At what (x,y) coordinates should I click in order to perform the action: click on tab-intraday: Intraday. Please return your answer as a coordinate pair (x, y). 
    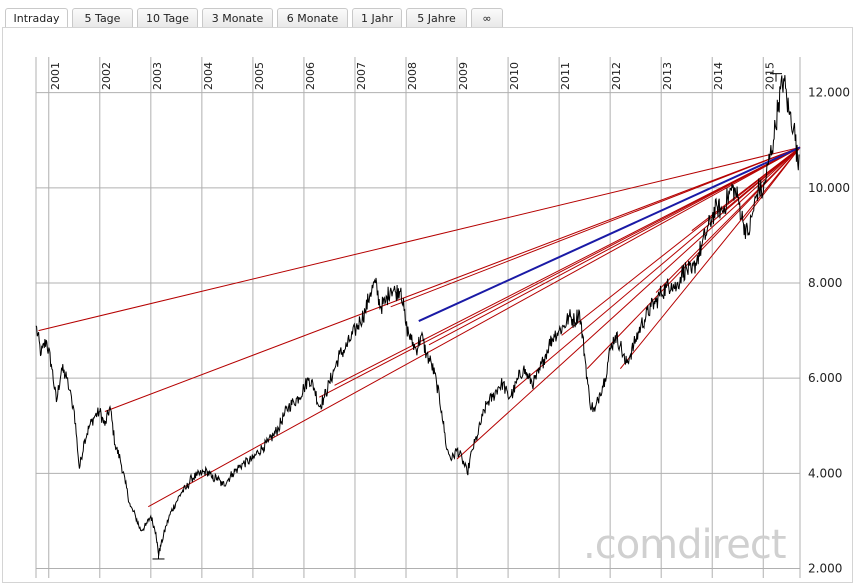
    Looking at the image, I should click on (36, 18).